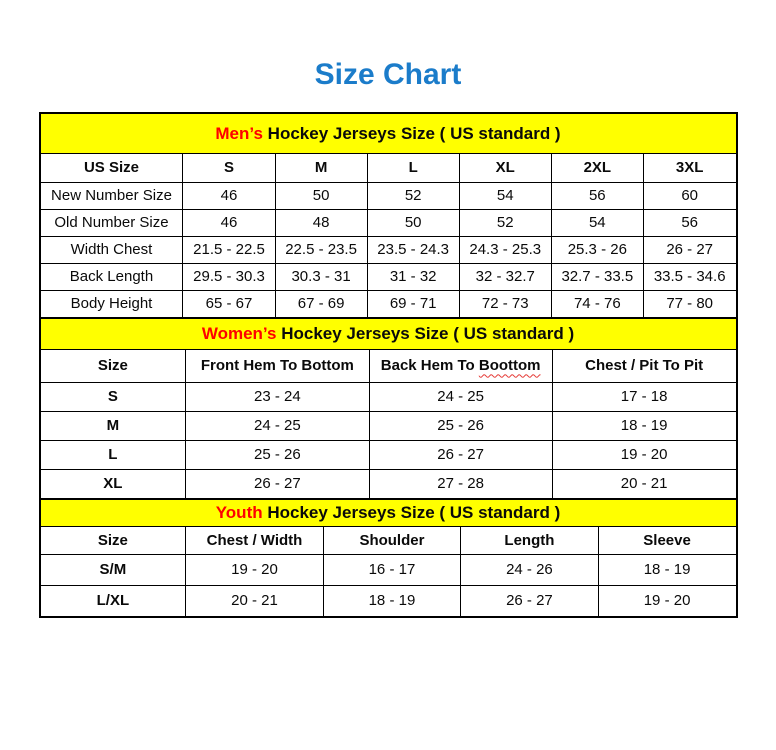 The image size is (776, 750). What do you see at coordinates (277, 396) in the screenshot?
I see `size-value-cell: 23 - 24` at bounding box center [277, 396].